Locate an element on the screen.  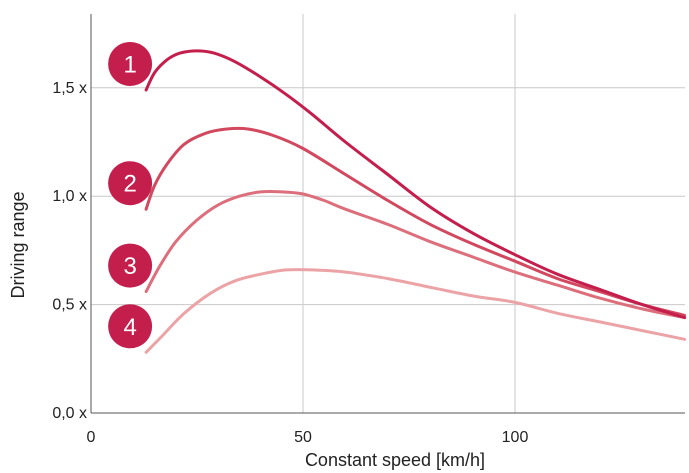
y-tick-label: 1,5 x is located at coordinates (69, 88).